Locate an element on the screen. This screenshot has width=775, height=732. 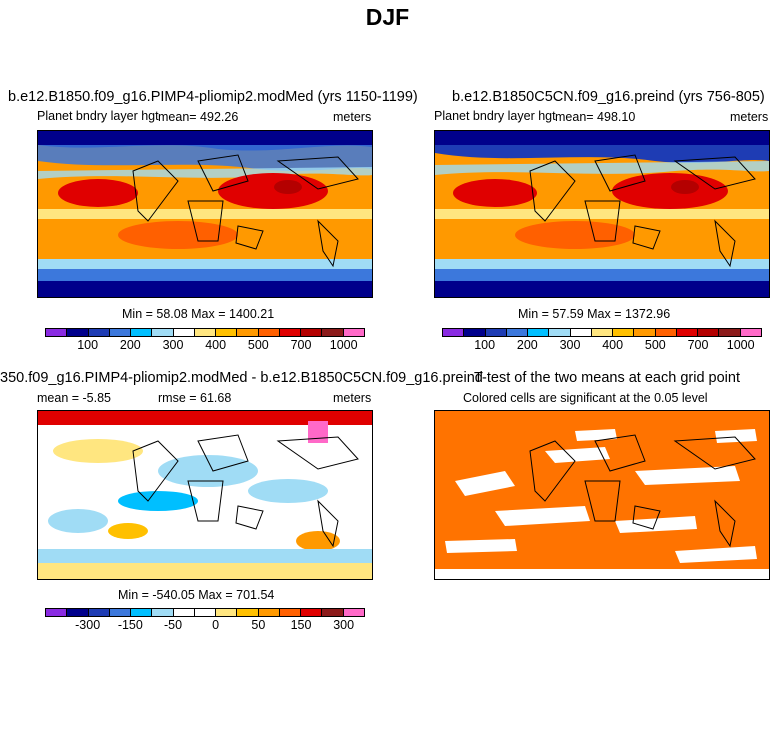
panel1-field is located at coordinates (205, 214).